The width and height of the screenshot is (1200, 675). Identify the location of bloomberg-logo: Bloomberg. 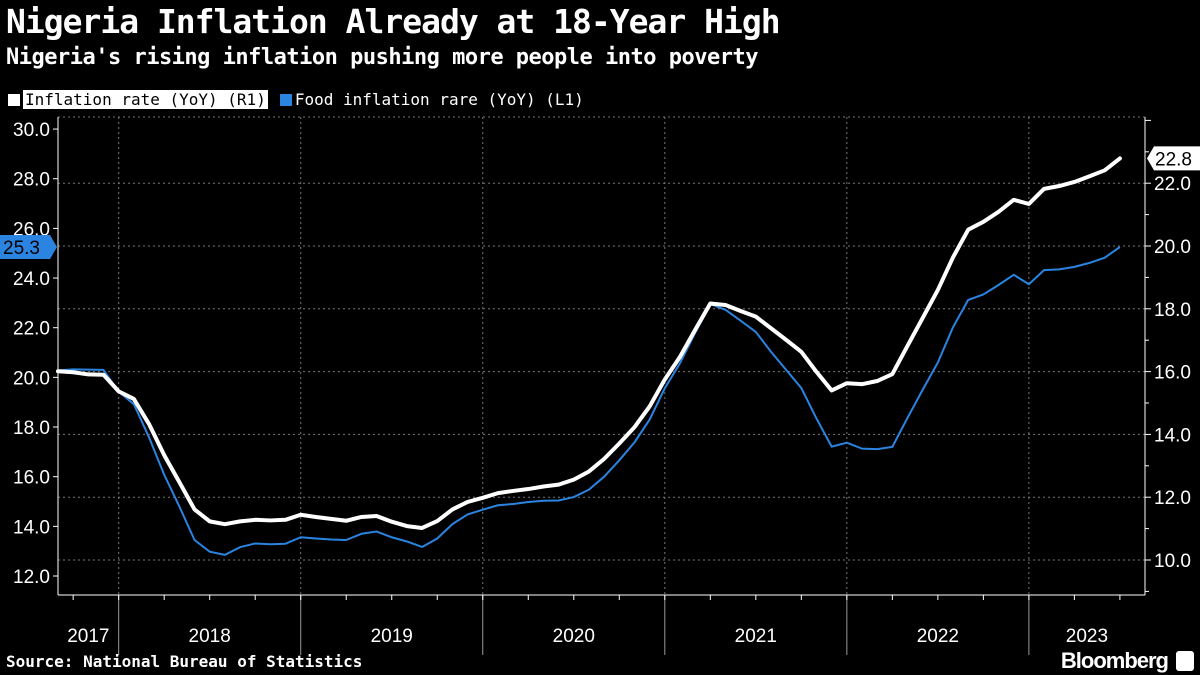
(1114, 660).